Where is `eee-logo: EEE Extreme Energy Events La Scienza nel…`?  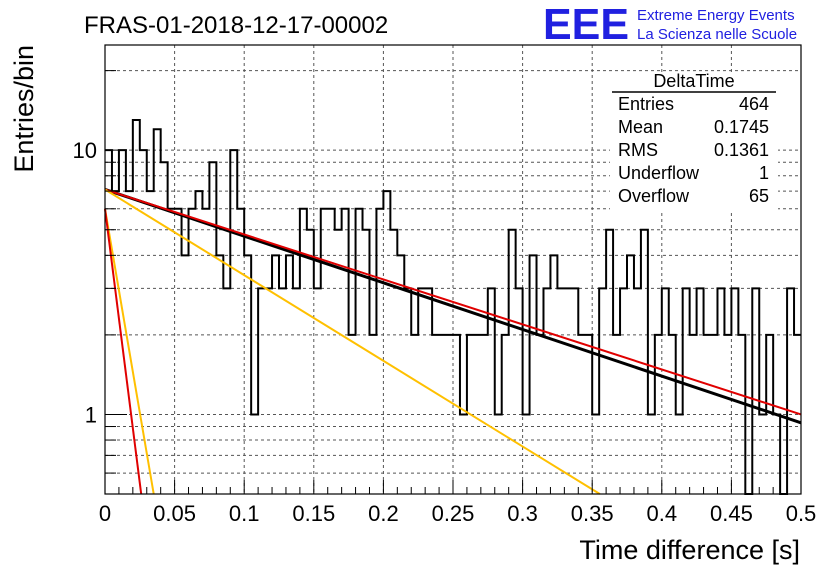 eee-logo: EEE Extreme Energy Events La Scienza nel… is located at coordinates (670, 24).